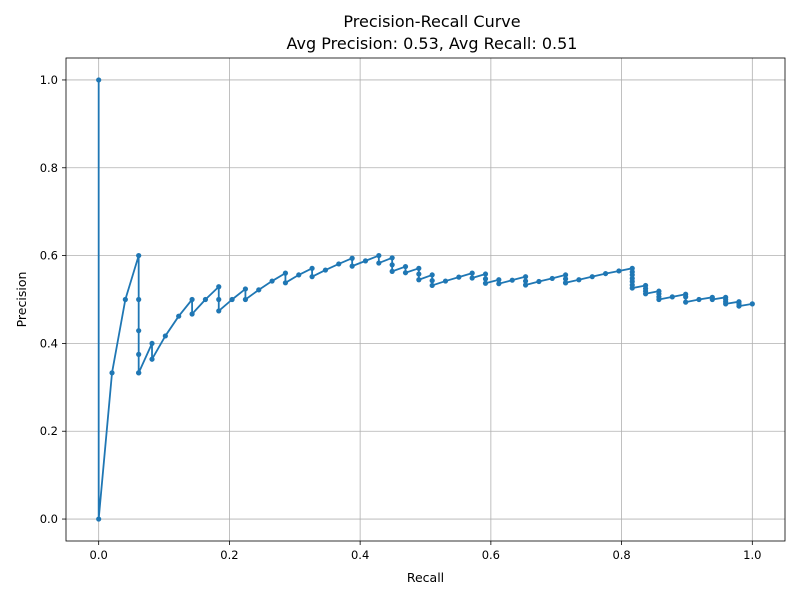 The height and width of the screenshot is (600, 800). I want to click on x-tick-label: 1.0, so click(752, 555).